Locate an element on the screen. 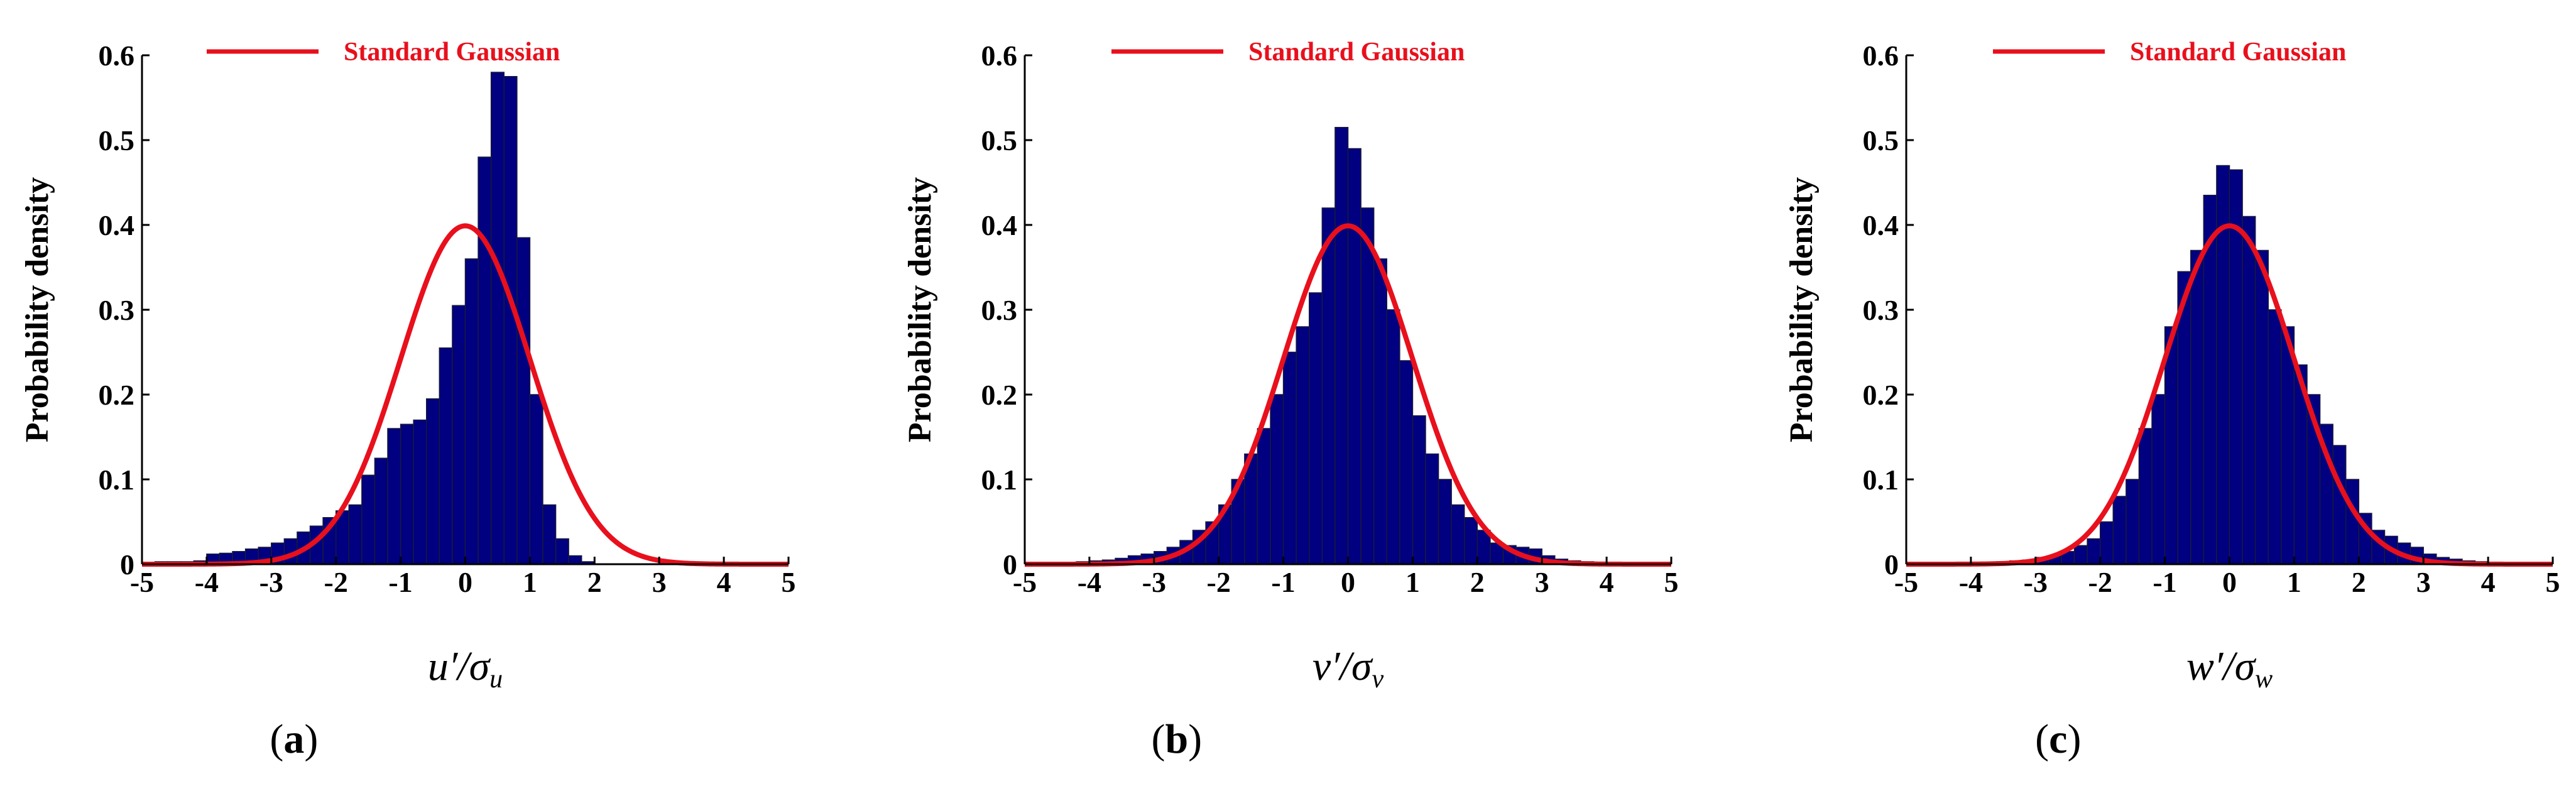 The image size is (2576, 786). y-tick-label: 0 is located at coordinates (1010, 565).